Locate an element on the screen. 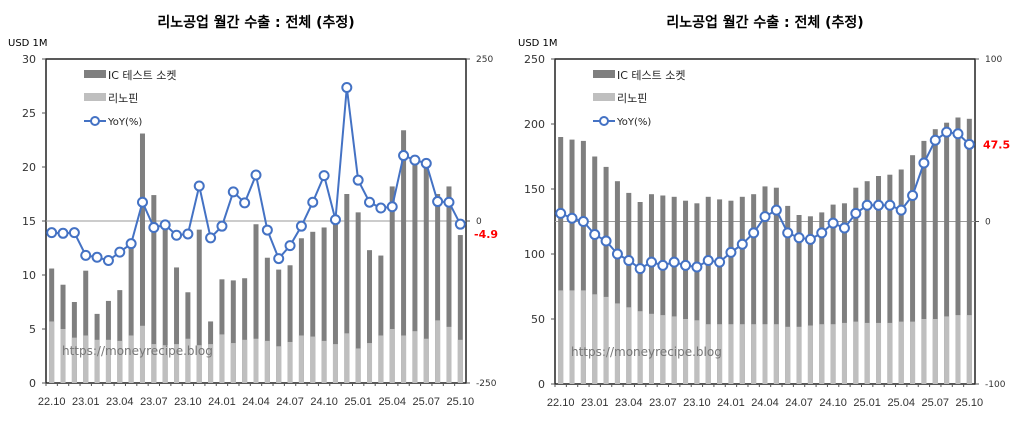 The width and height of the screenshot is (1024, 445). x-tick-label: 24.10 is located at coordinates (833, 403).